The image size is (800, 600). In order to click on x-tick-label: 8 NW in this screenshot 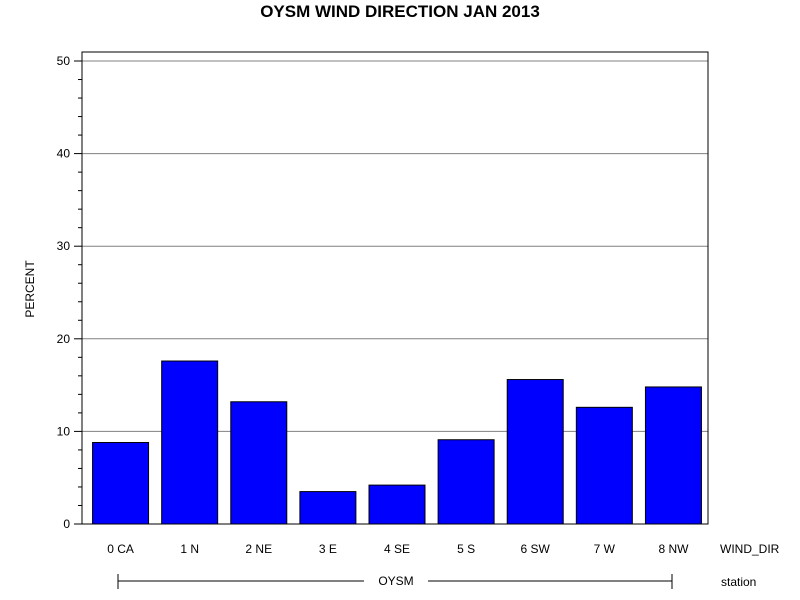, I will do `click(673, 549)`.